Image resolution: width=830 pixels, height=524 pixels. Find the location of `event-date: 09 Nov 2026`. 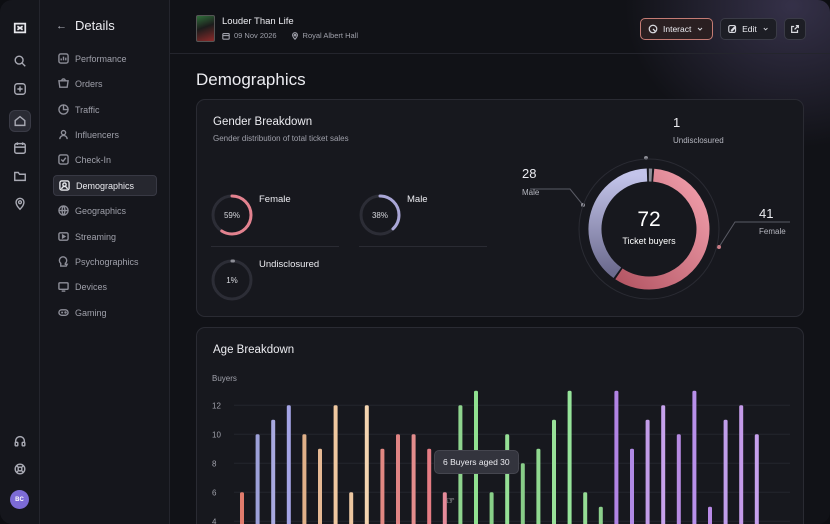

event-date: 09 Nov 2026 is located at coordinates (255, 35).